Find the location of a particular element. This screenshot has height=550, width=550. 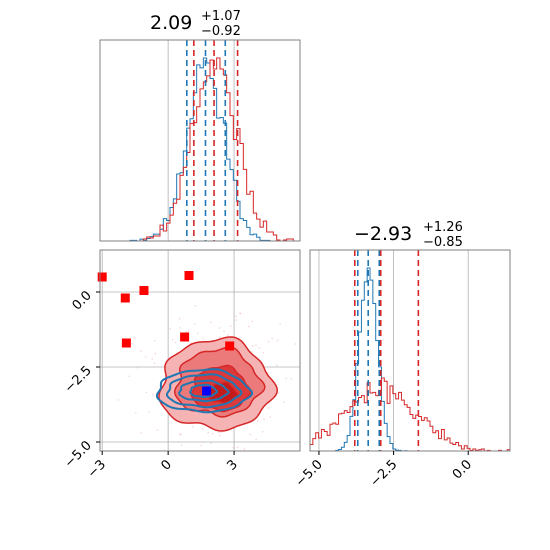

frame-right is located at coordinates (410, 350).